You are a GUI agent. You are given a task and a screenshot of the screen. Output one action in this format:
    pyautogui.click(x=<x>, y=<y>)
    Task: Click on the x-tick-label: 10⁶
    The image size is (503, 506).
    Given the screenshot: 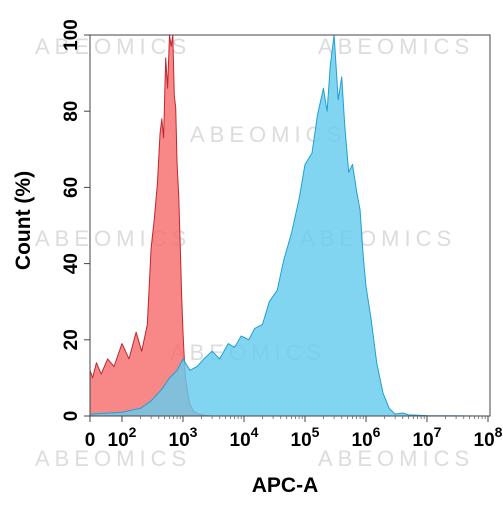 What is the action you would take?
    pyautogui.click(x=366, y=437)
    